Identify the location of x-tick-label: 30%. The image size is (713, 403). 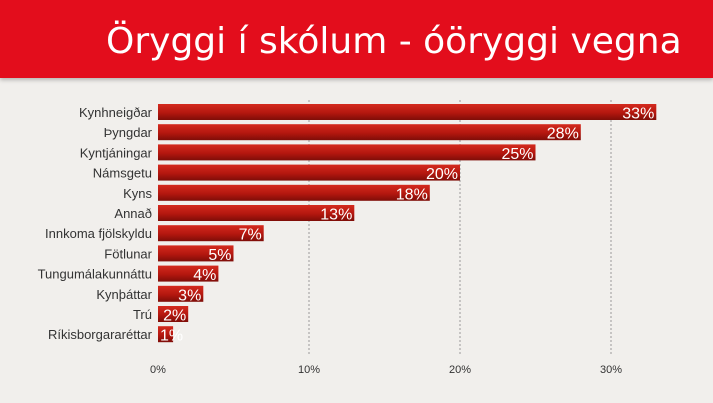
(611, 370).